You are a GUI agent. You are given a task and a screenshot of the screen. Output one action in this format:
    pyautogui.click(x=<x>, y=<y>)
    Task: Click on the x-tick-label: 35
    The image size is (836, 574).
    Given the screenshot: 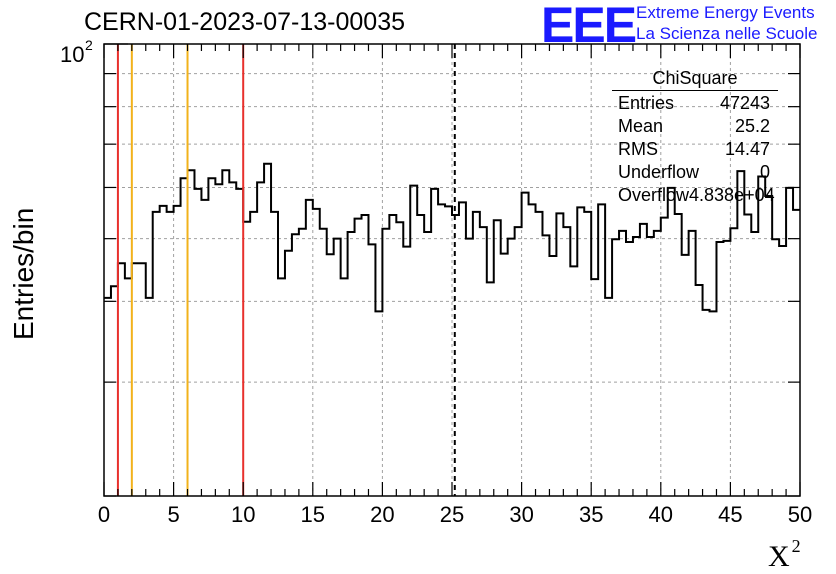 What is the action you would take?
    pyautogui.click(x=591, y=514)
    